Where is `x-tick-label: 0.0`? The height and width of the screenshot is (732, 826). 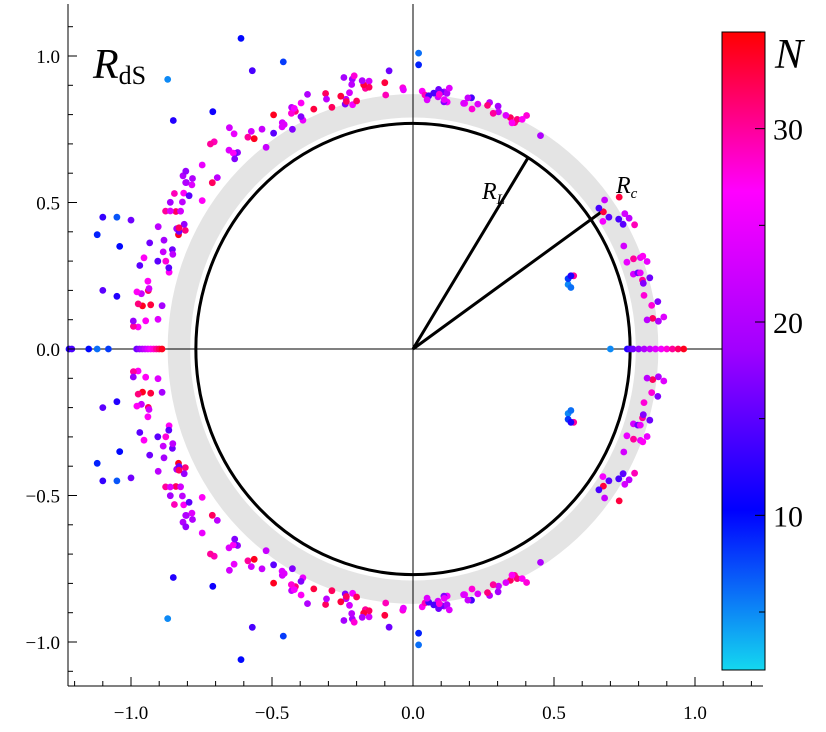
x-tick-label: 0.0 is located at coordinates (413, 713).